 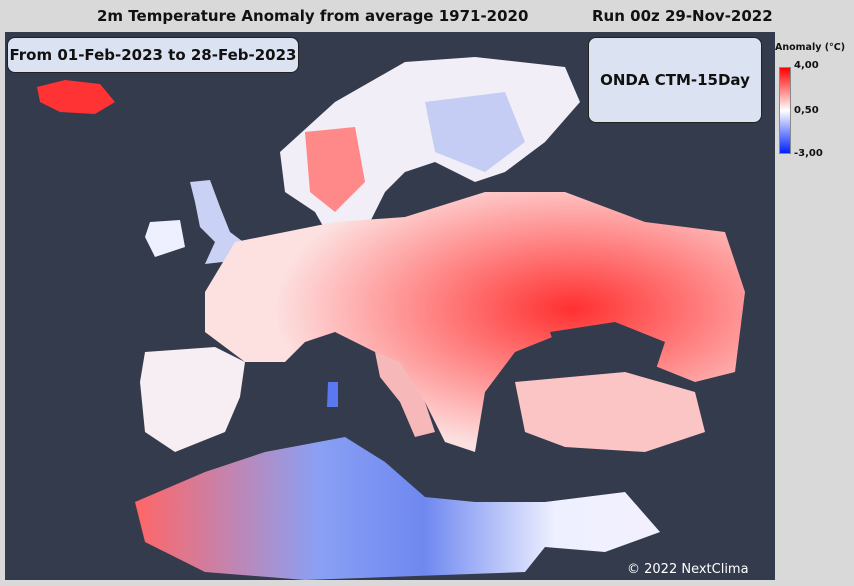 I want to click on legend-max: 4,00, so click(x=806, y=65).